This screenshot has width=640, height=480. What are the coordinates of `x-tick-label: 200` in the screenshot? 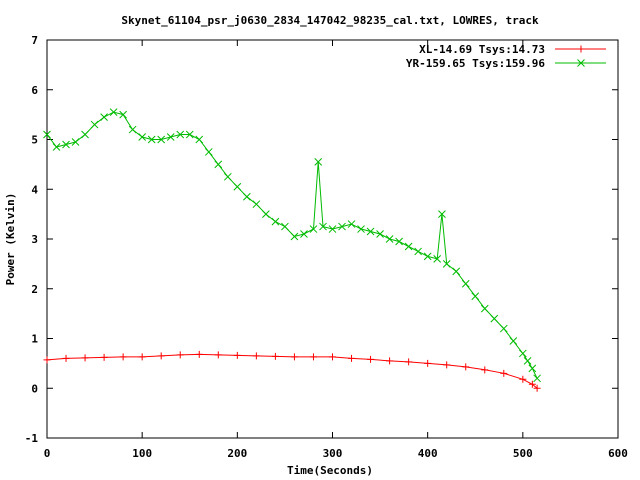 It's located at (237, 453).